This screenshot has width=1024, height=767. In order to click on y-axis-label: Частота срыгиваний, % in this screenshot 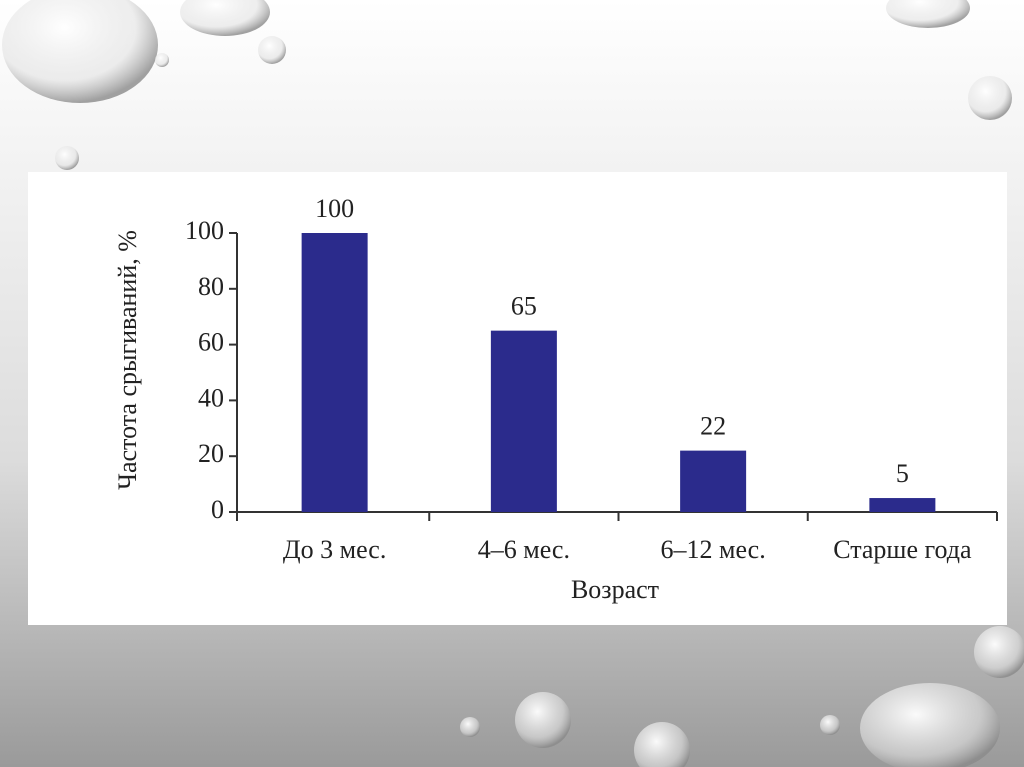, I will do `click(127, 360)`.